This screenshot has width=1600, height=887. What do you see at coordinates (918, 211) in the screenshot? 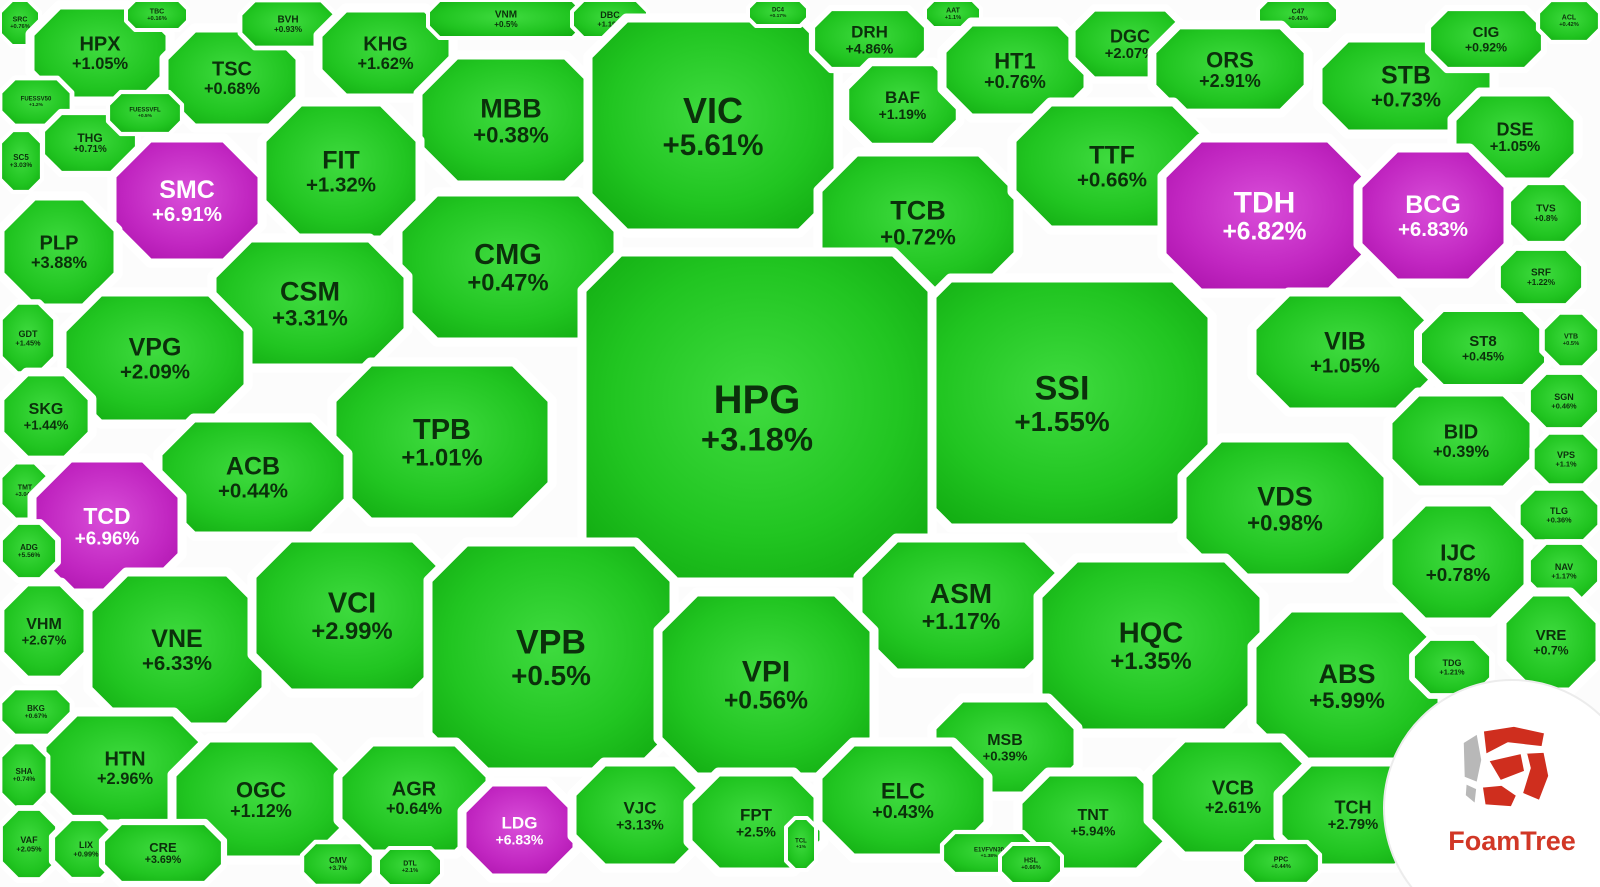
I see `cell-ticker: TCB` at bounding box center [918, 211].